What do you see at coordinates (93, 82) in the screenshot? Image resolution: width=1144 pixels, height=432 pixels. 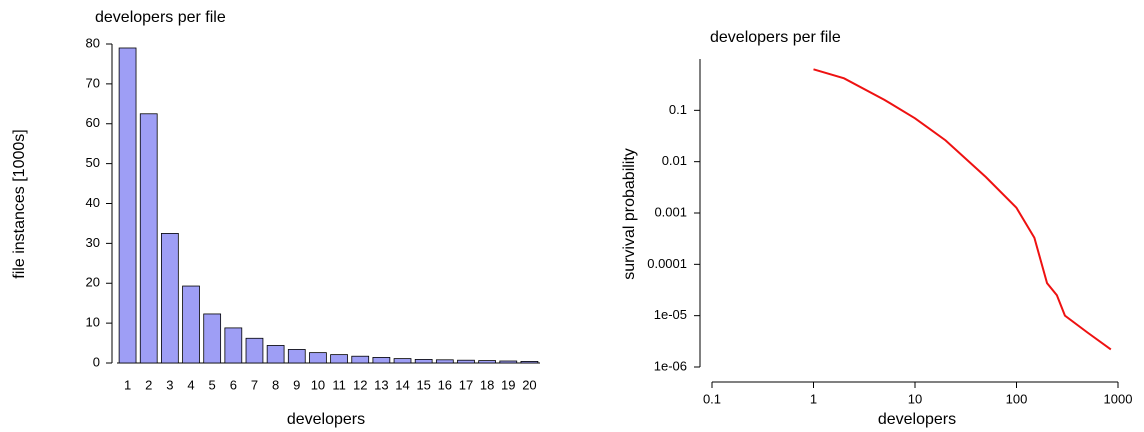 I see `y-tick-label: 70` at bounding box center [93, 82].